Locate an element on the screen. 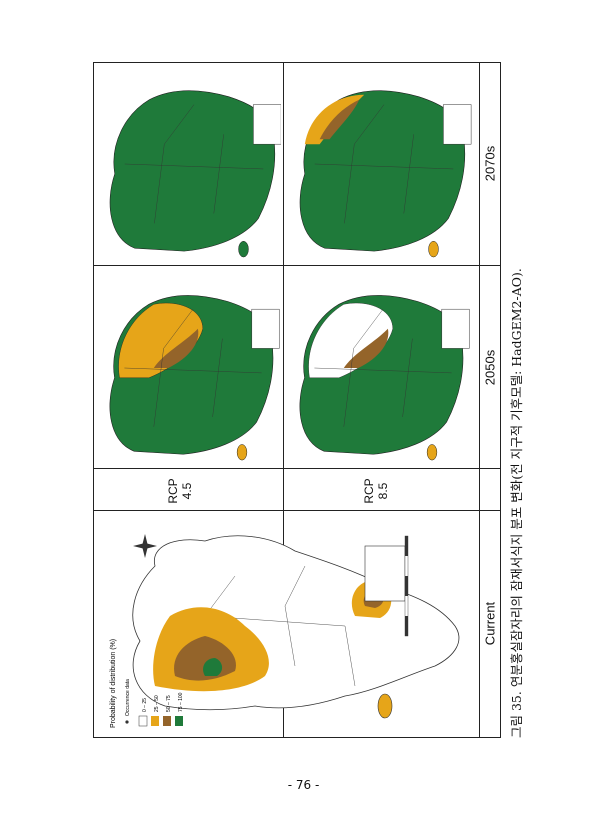  header-2050s: 2050s is located at coordinates (490, 367).